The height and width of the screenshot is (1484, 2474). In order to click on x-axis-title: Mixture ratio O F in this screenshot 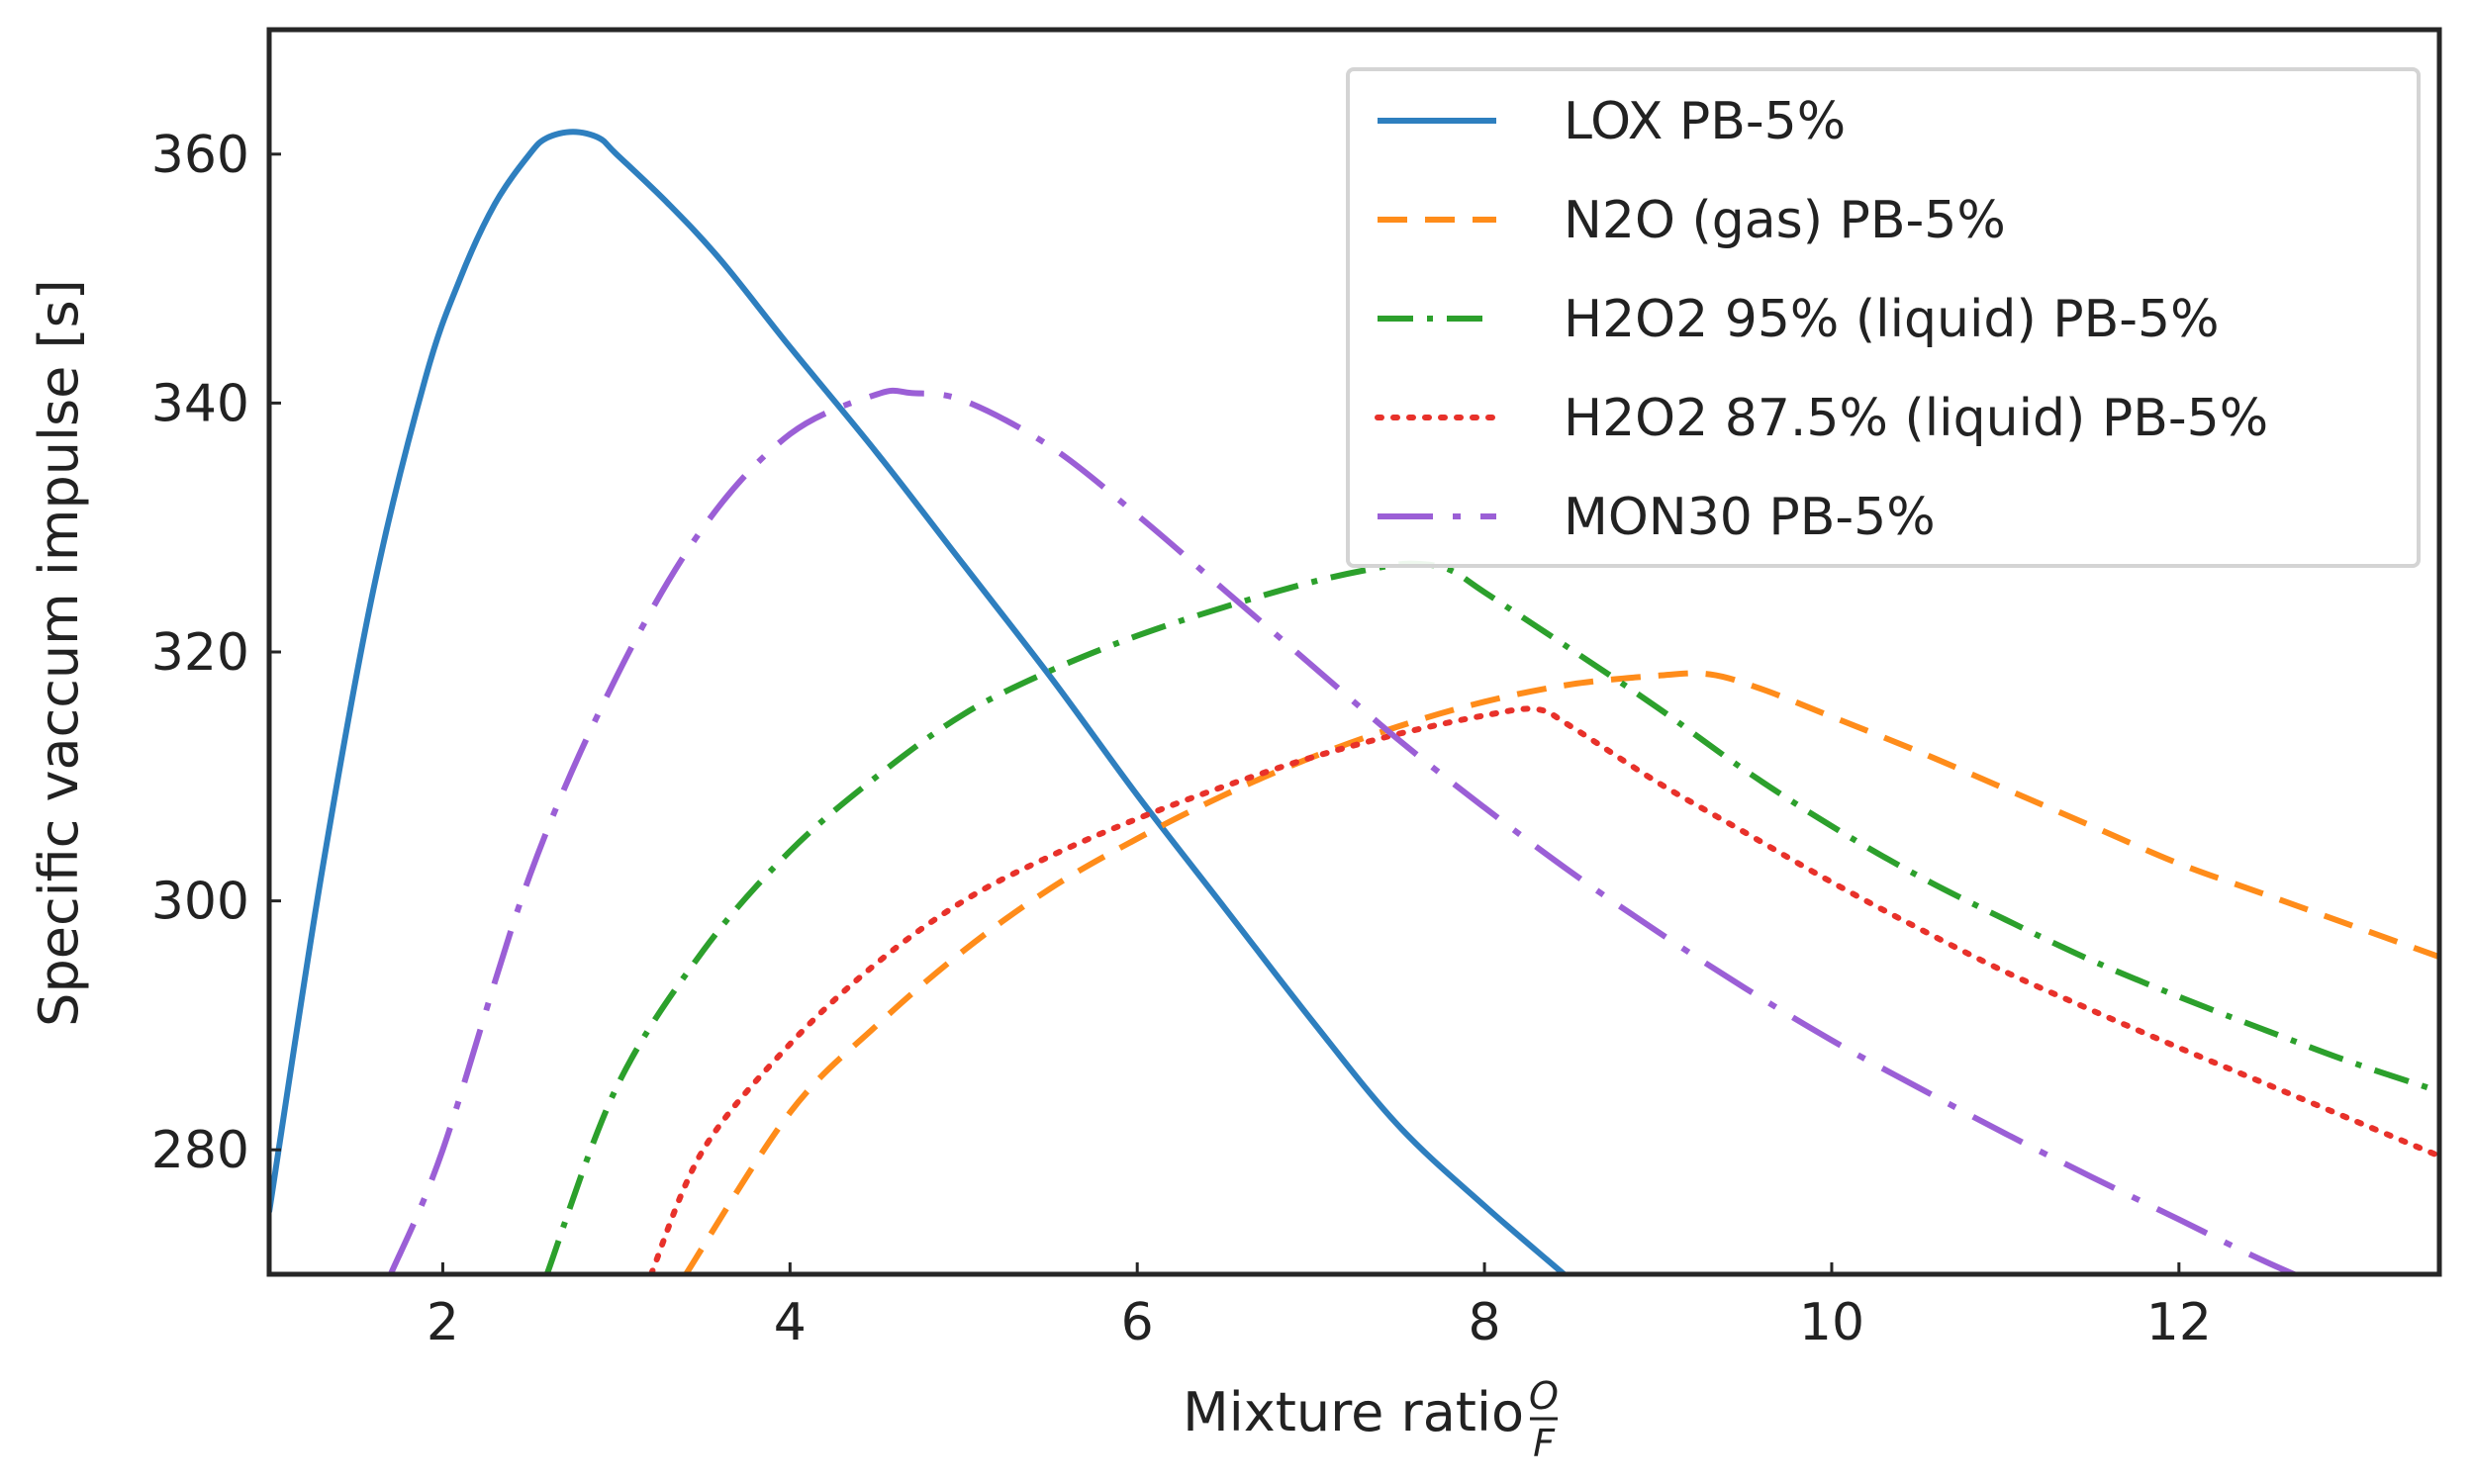, I will do `click(1371, 1419)`.